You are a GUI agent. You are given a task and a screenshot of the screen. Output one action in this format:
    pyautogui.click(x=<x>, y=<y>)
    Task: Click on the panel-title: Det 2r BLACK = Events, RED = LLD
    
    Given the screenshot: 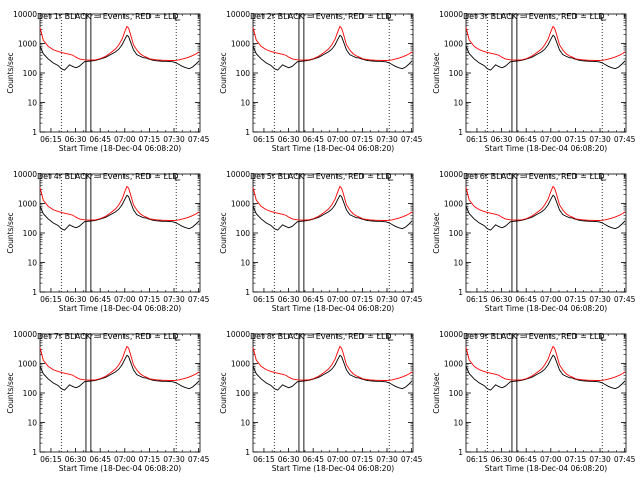 What is the action you would take?
    pyautogui.click(x=321, y=16)
    